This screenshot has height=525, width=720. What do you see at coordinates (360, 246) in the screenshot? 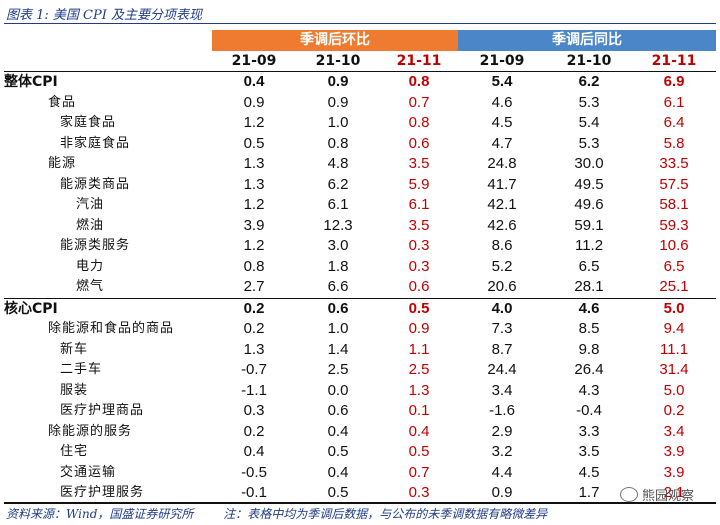
I see `table-row: 能源类服务 1.2 3.0 0.3 8.6 11.2 10.6` at bounding box center [360, 246].